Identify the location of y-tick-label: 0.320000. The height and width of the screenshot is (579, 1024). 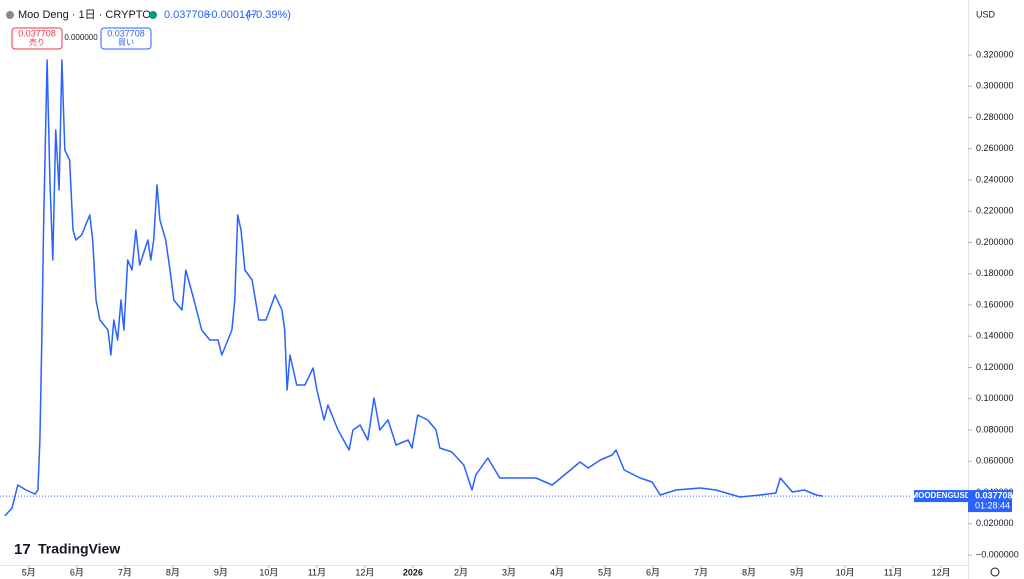
(995, 54).